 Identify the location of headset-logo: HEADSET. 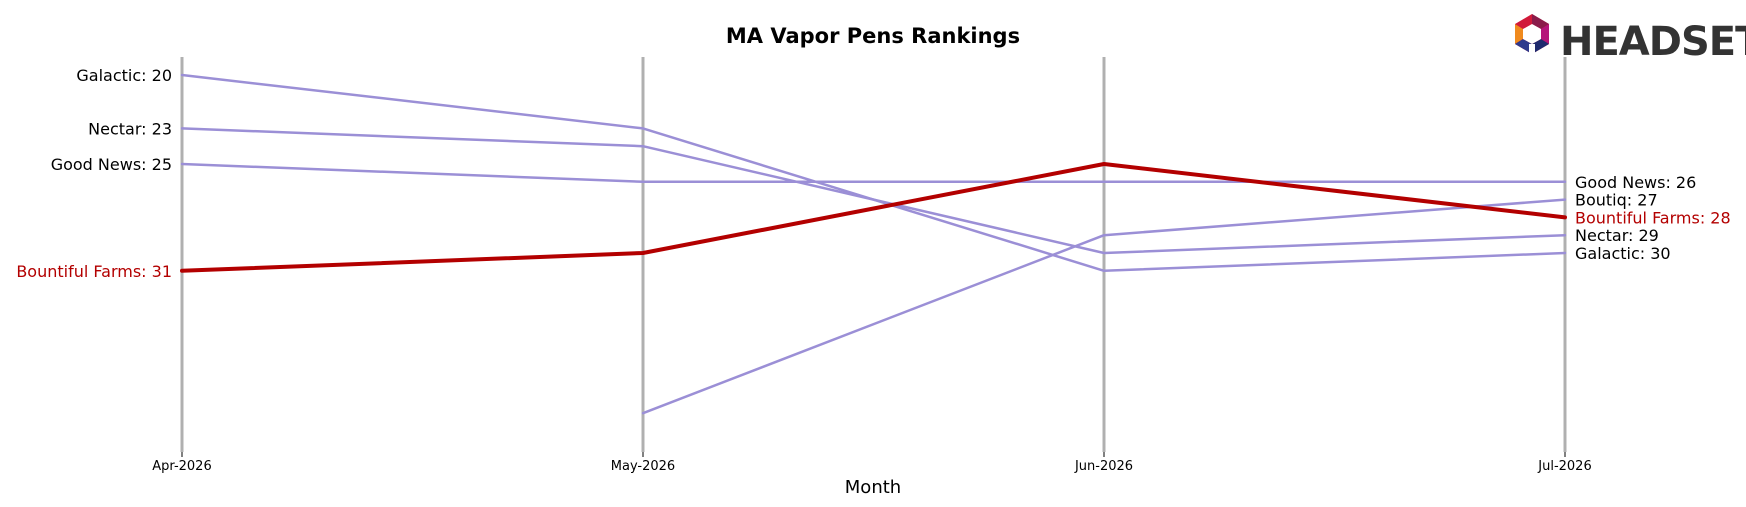
(1630, 39).